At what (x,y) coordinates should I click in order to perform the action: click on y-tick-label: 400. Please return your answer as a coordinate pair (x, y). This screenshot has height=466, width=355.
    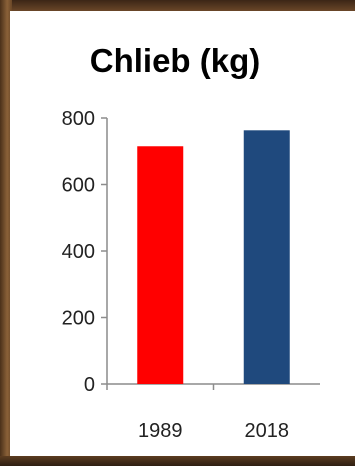
    Looking at the image, I should click on (78, 252).